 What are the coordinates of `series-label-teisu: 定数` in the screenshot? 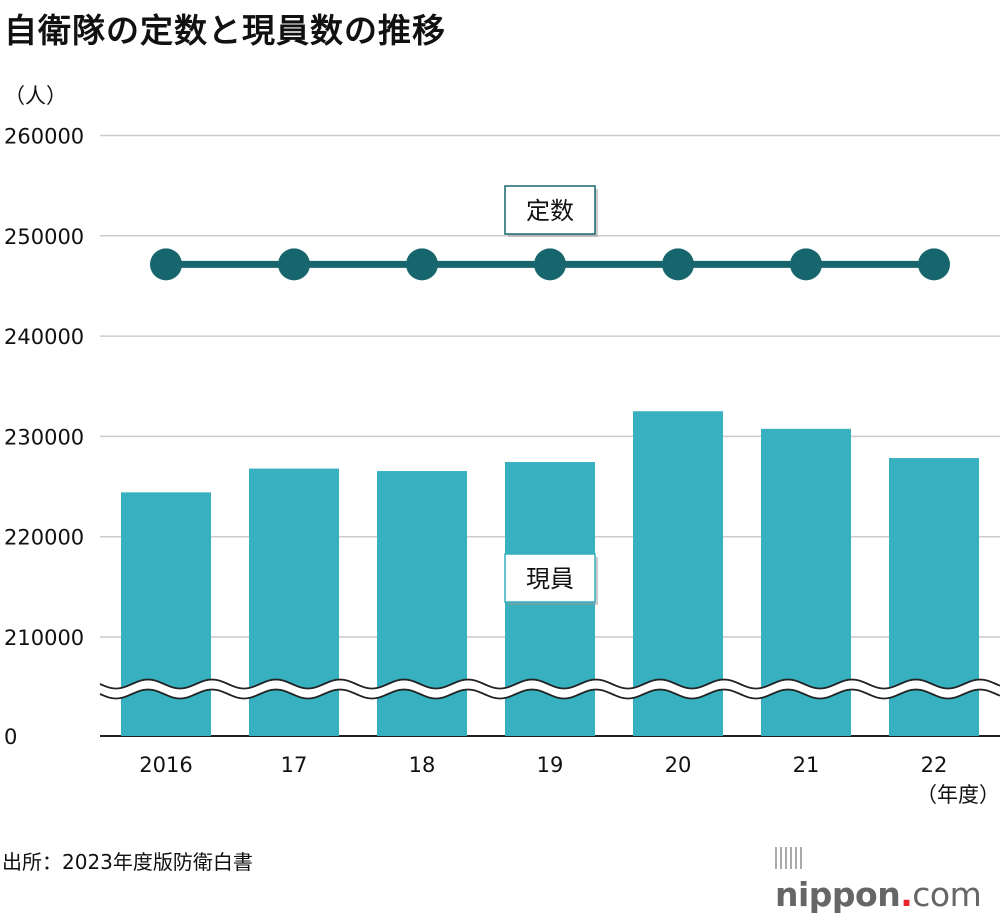 It's located at (550, 211).